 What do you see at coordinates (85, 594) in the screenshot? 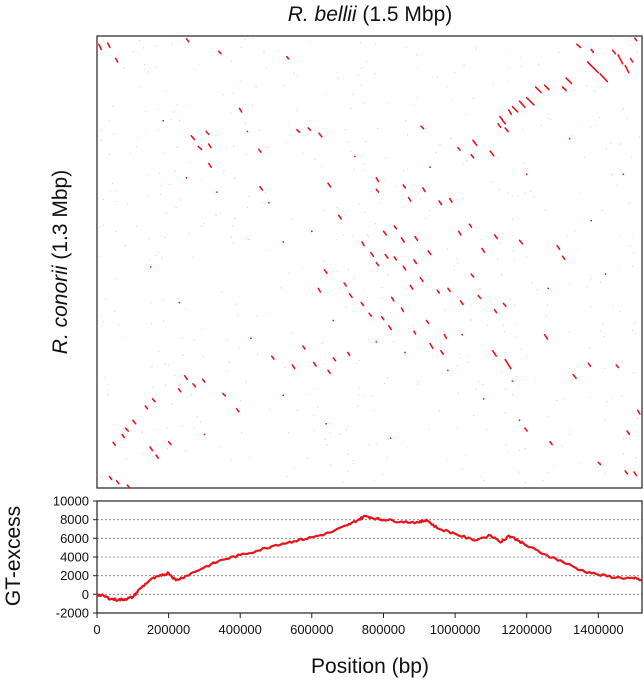
I see `gt-ytick-label: 0` at bounding box center [85, 594].